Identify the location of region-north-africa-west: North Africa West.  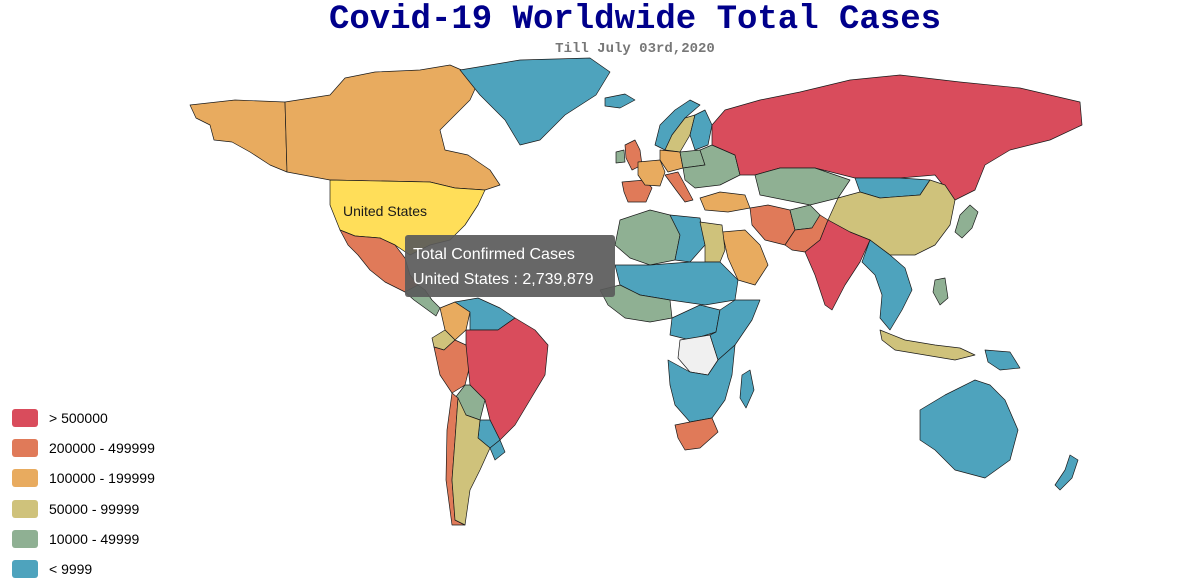
(647, 237).